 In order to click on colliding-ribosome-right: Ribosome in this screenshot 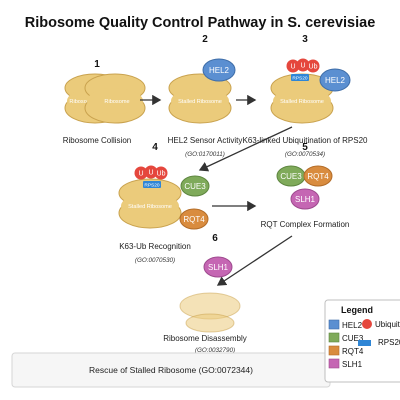, I will do `click(115, 98)`.